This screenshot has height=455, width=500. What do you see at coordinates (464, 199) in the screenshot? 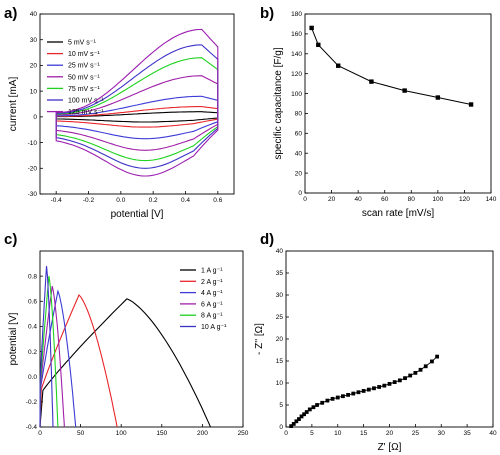
I see `x-tick-label: 120` at bounding box center [464, 199].